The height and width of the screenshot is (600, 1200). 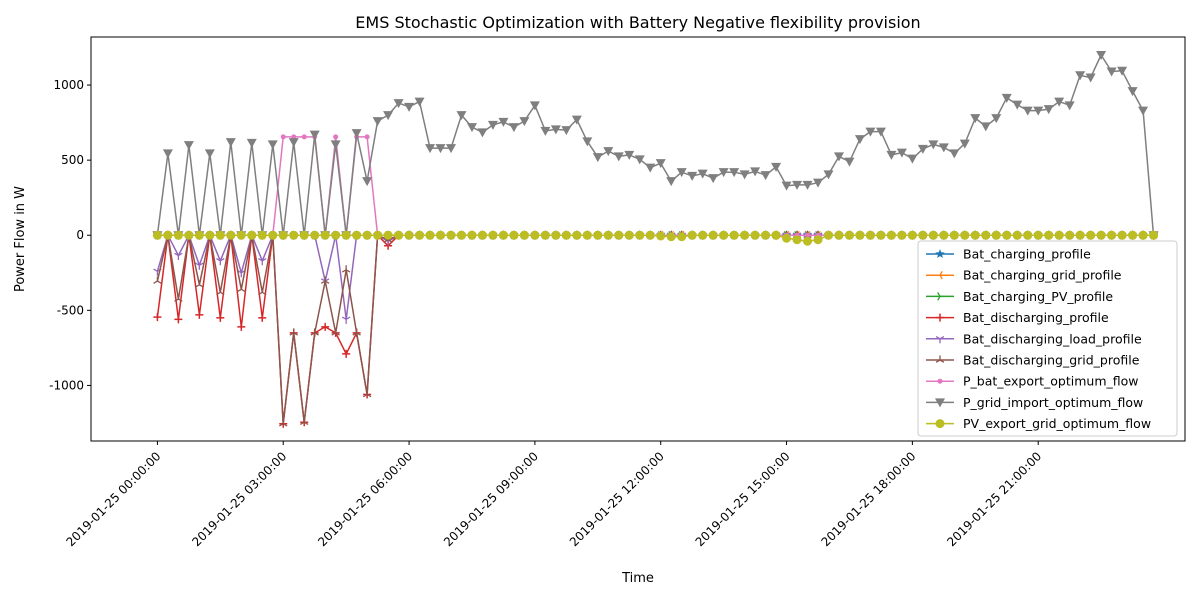 I want to click on y-axis-label: Power Flow in W, so click(x=20, y=239).